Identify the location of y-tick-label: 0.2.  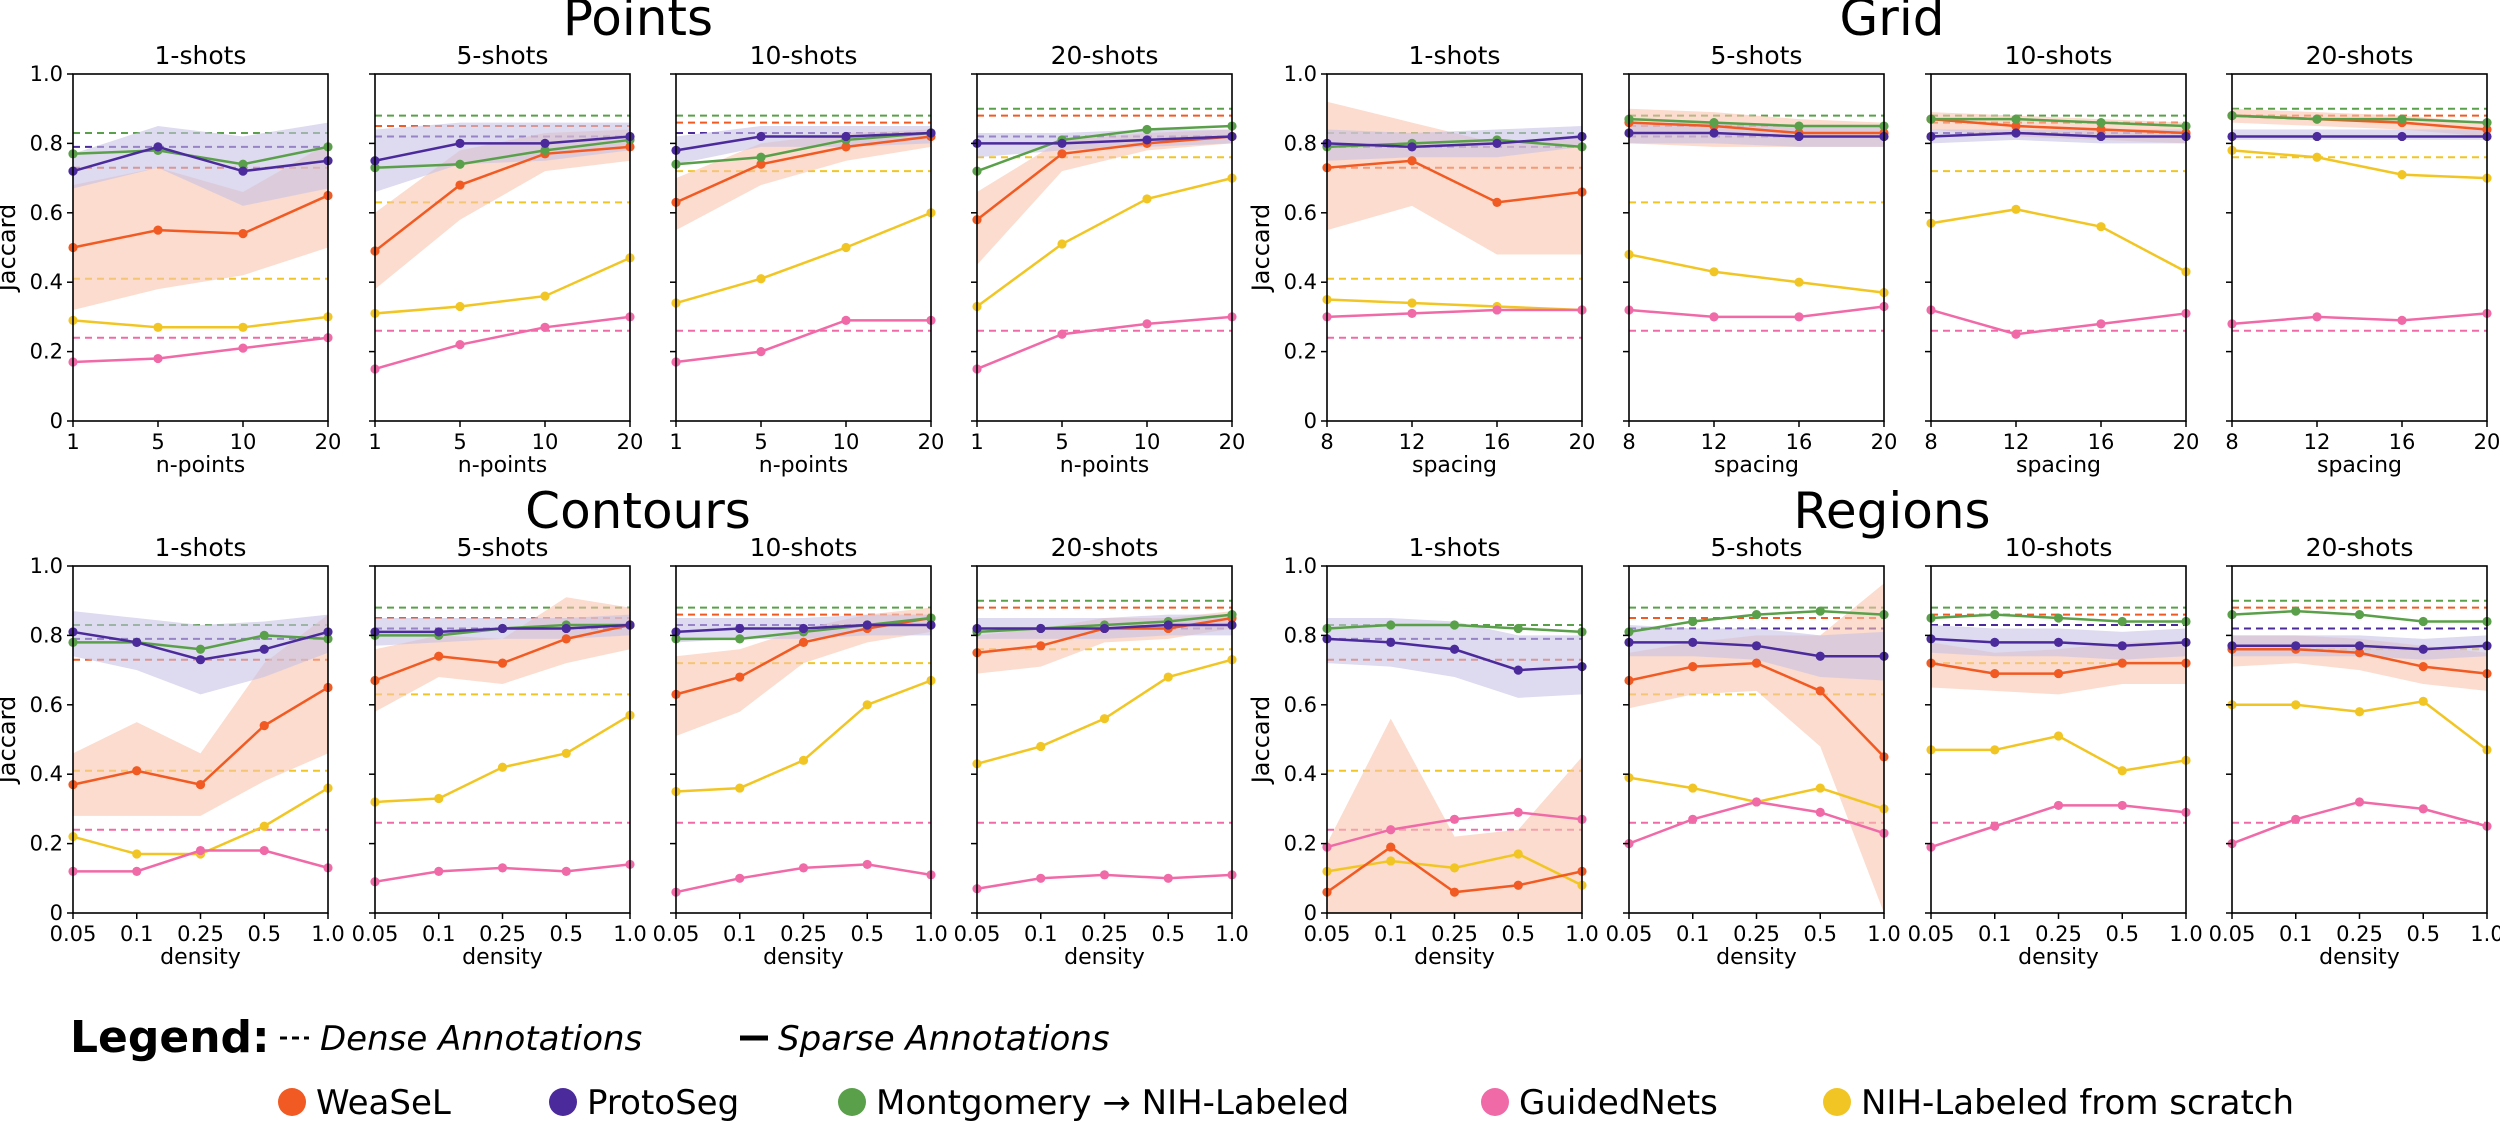
(1300, 844).